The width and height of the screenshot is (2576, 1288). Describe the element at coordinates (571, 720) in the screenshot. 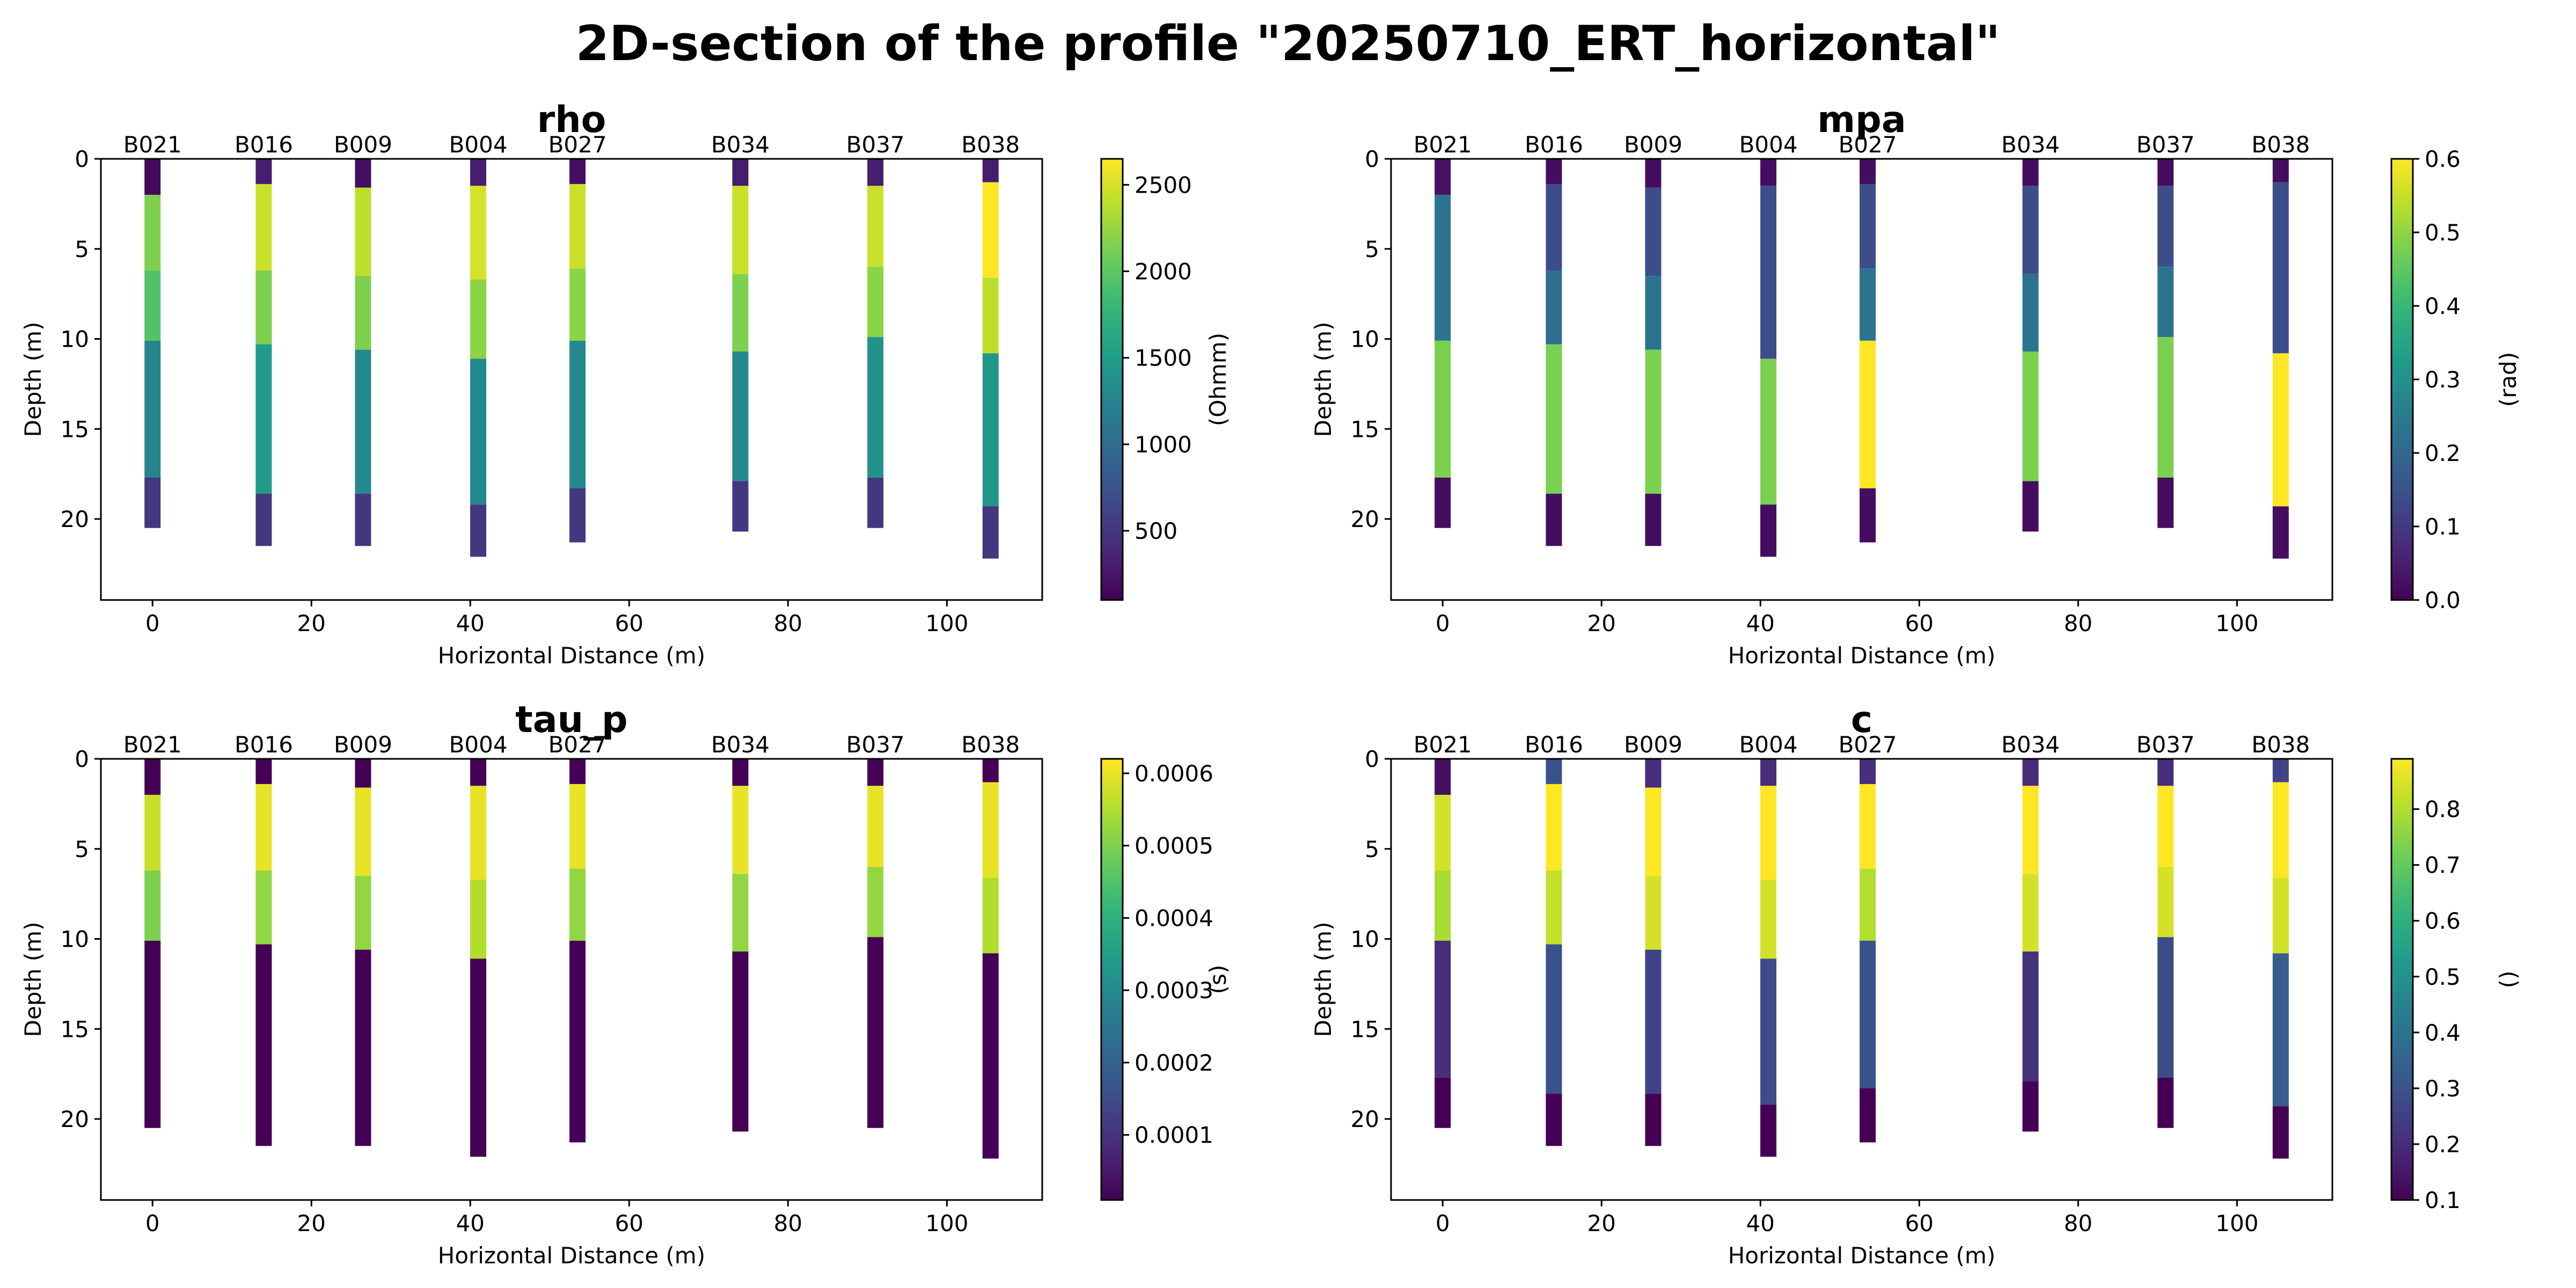

I see `panel-title: tau_p` at that location.